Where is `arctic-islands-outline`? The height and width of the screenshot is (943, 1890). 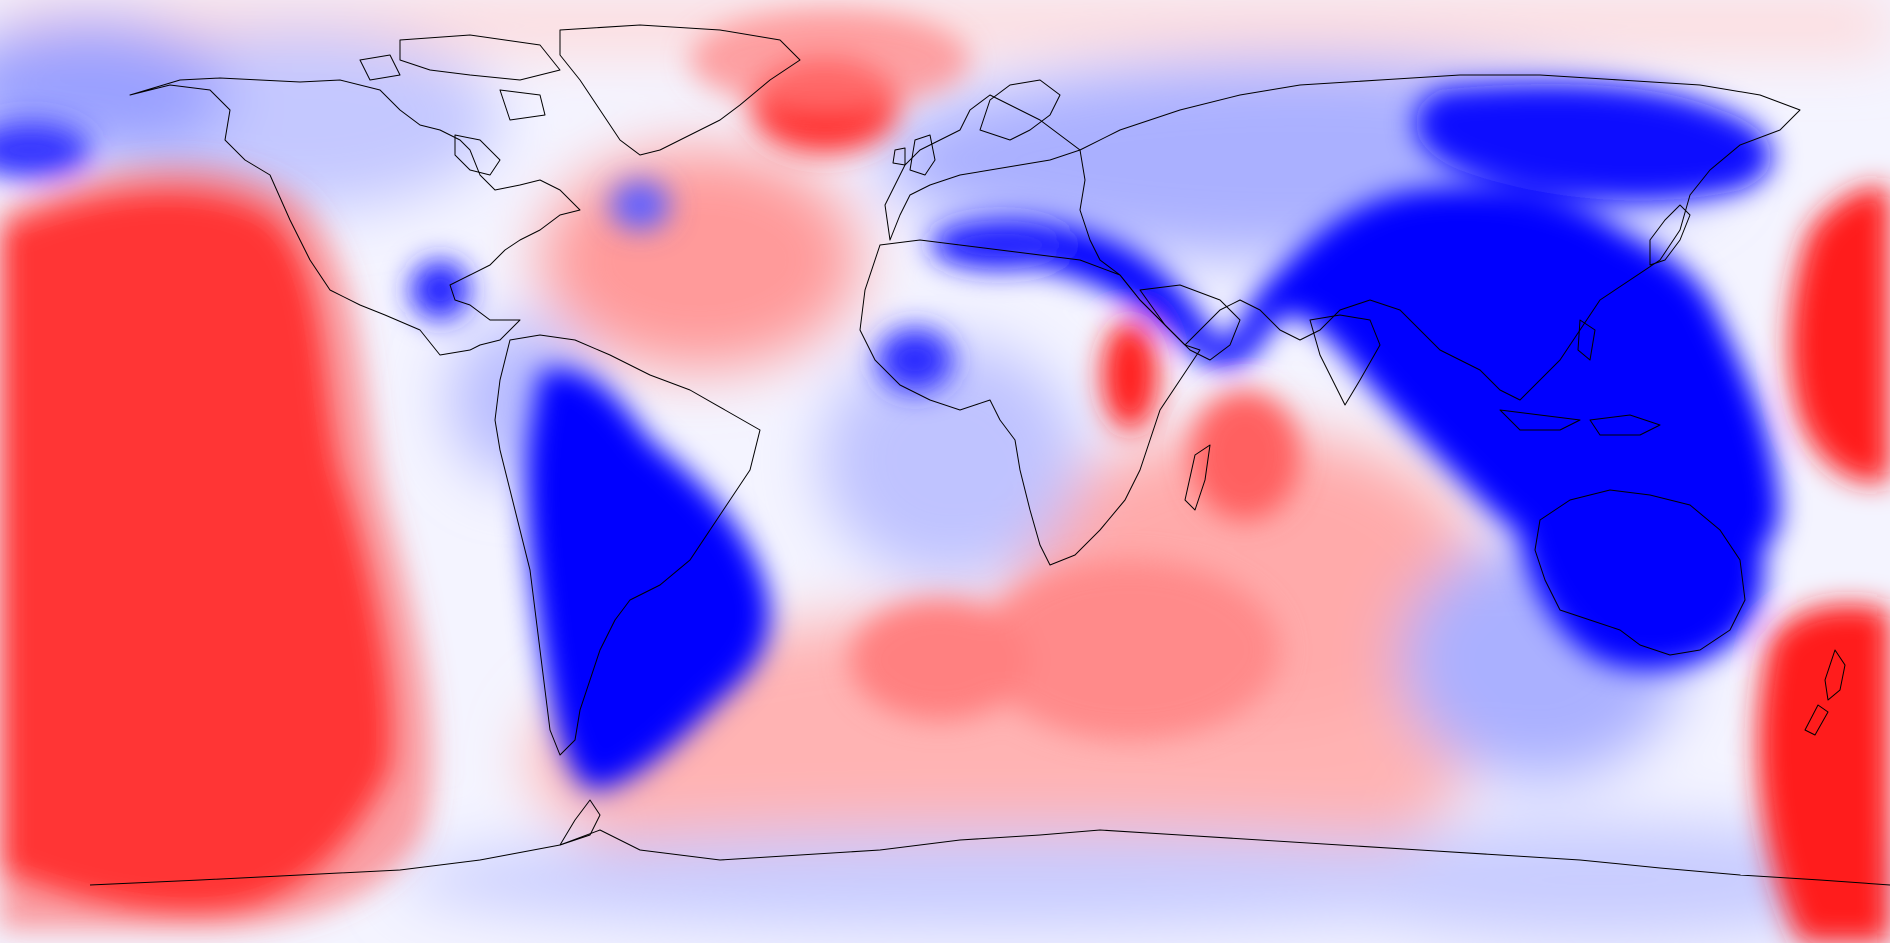 arctic-islands-outline is located at coordinates (460, 77).